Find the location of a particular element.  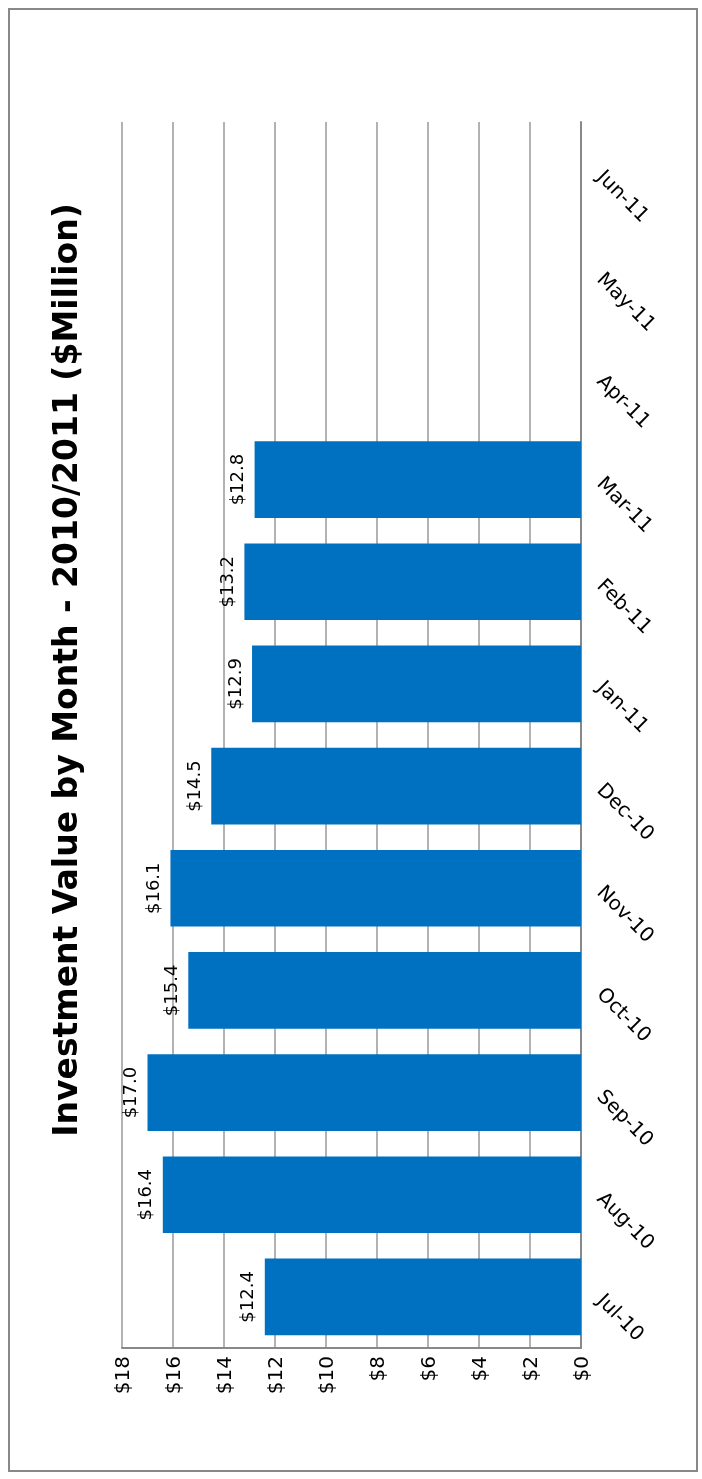

x-tick-label: $2 is located at coordinates (530, 1369).